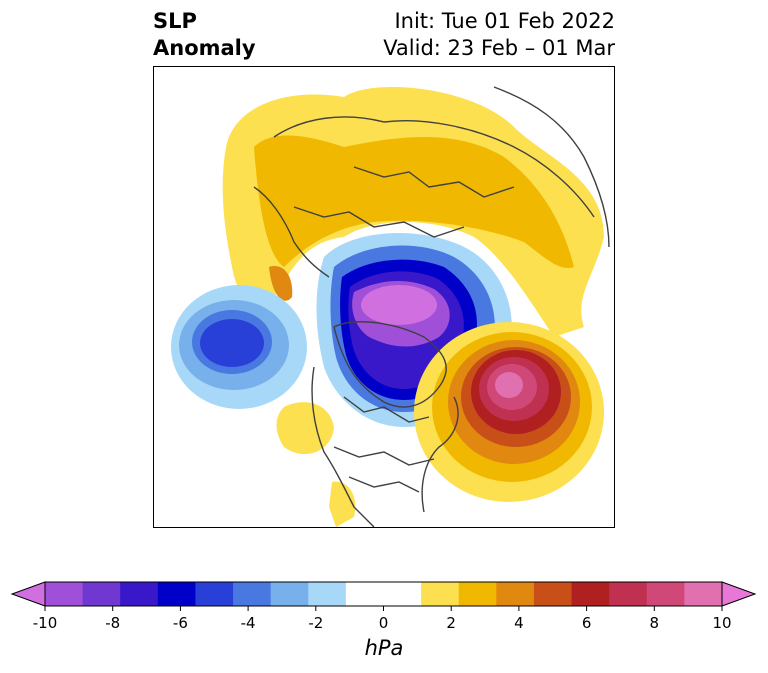 The image size is (768, 673). I want to click on positive-anomaly-west, so click(281, 283).